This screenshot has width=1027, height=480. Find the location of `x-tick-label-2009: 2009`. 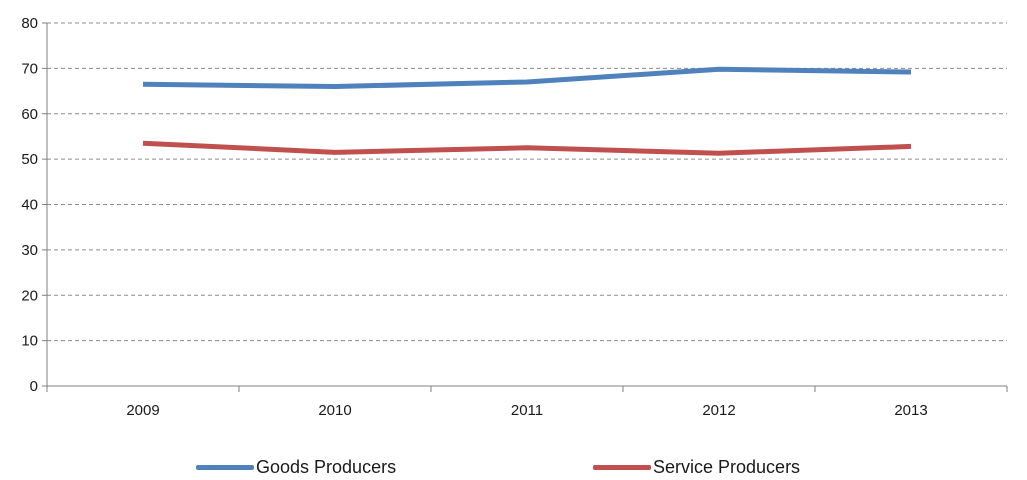

x-tick-label-2009: 2009 is located at coordinates (142, 410).